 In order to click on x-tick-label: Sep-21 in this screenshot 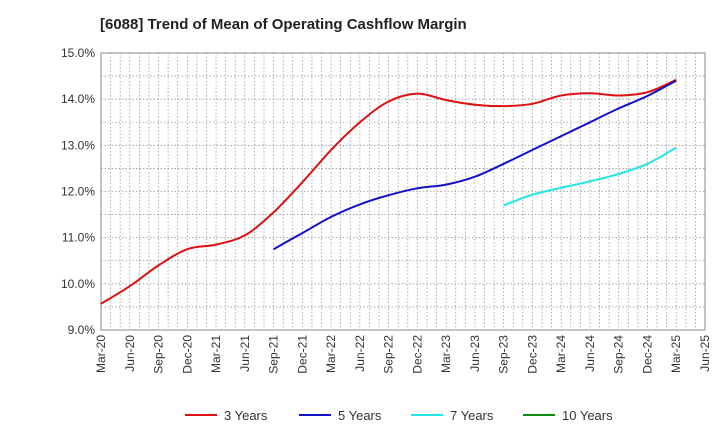, I will do `click(274, 354)`.